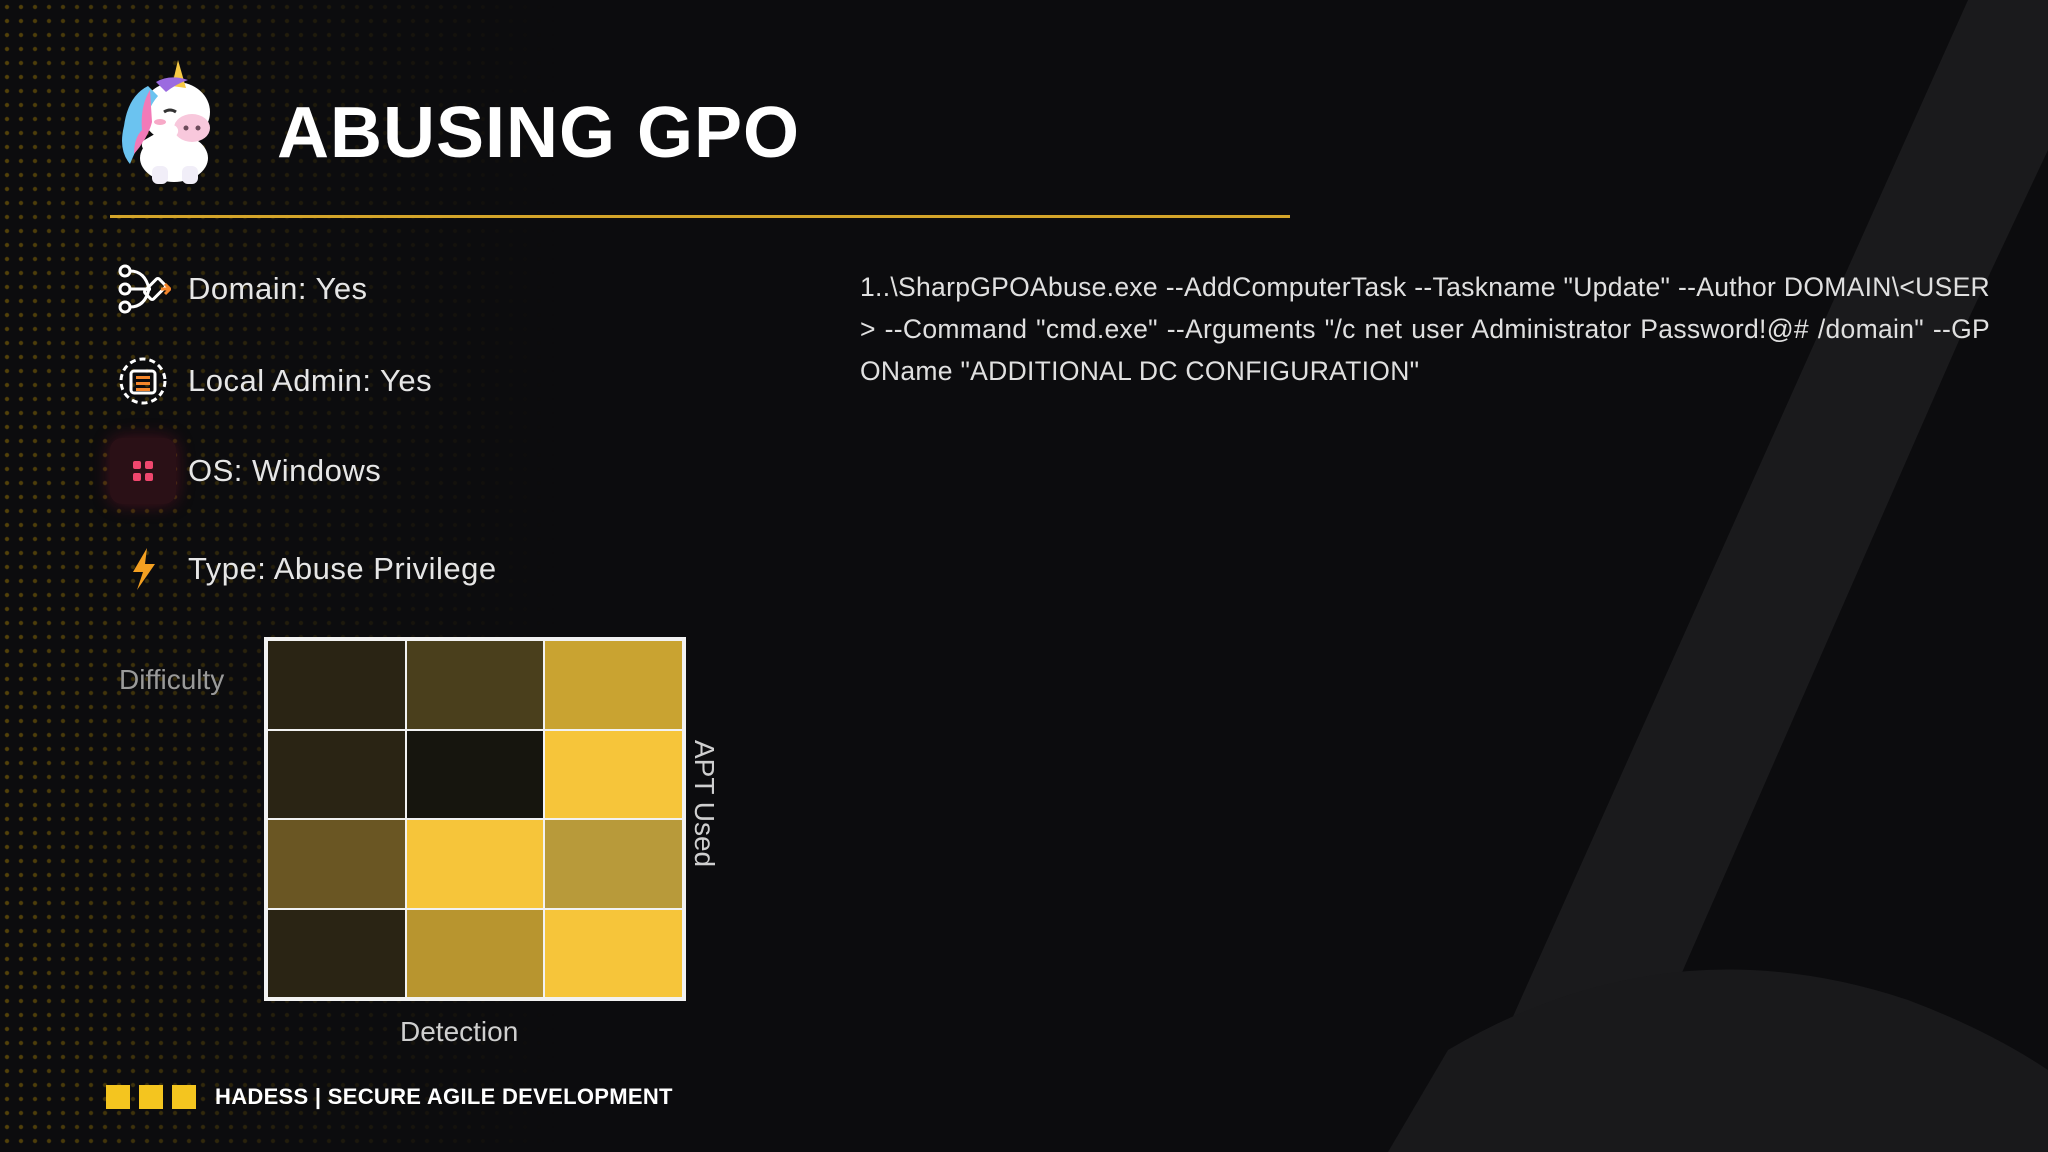 The image size is (2048, 1152). Describe the element at coordinates (172, 679) in the screenshot. I see `difficulty-label: Difficulty` at that location.